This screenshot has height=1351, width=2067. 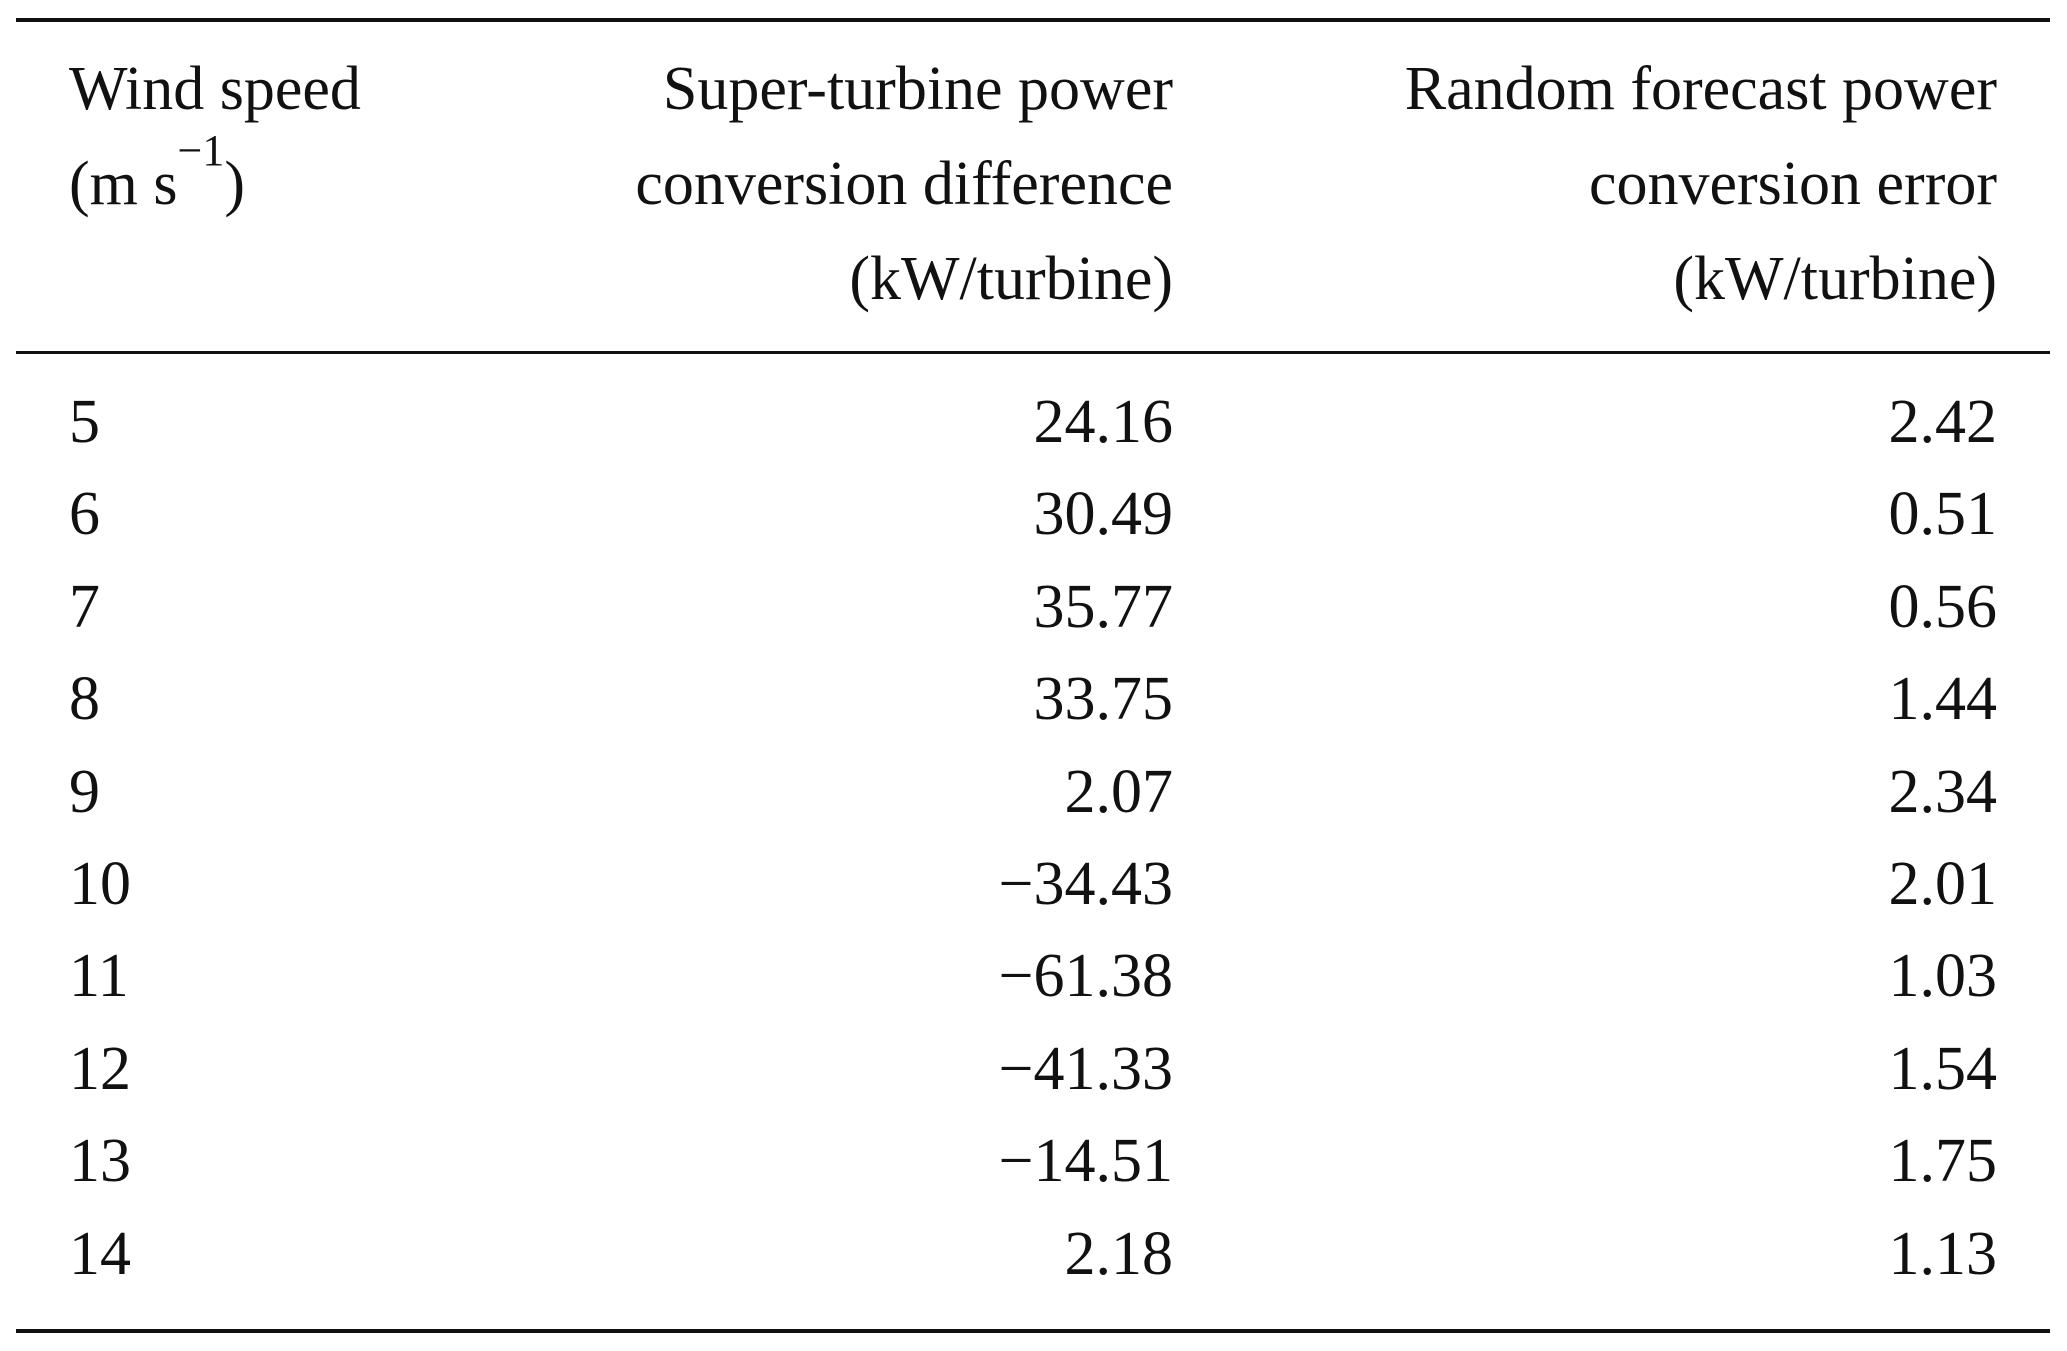 I want to click on table-row: 8 33.75 1.44, so click(x=1033, y=699).